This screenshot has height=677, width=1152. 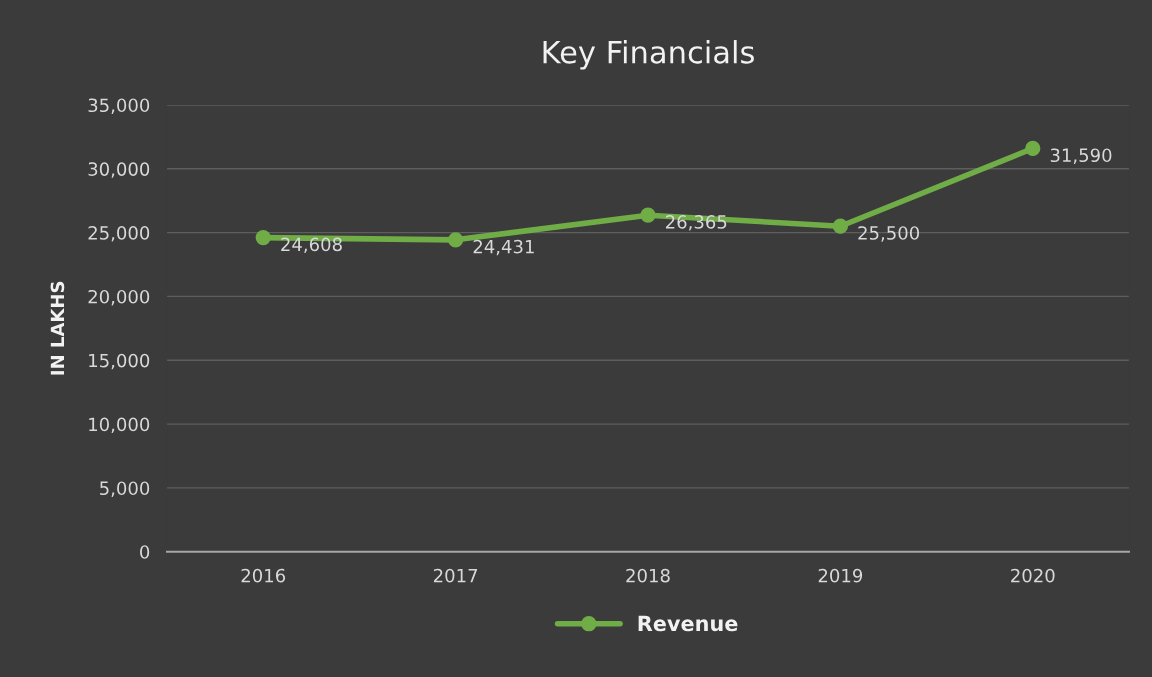 What do you see at coordinates (311, 245) in the screenshot?
I see `text: 24,608` at bounding box center [311, 245].